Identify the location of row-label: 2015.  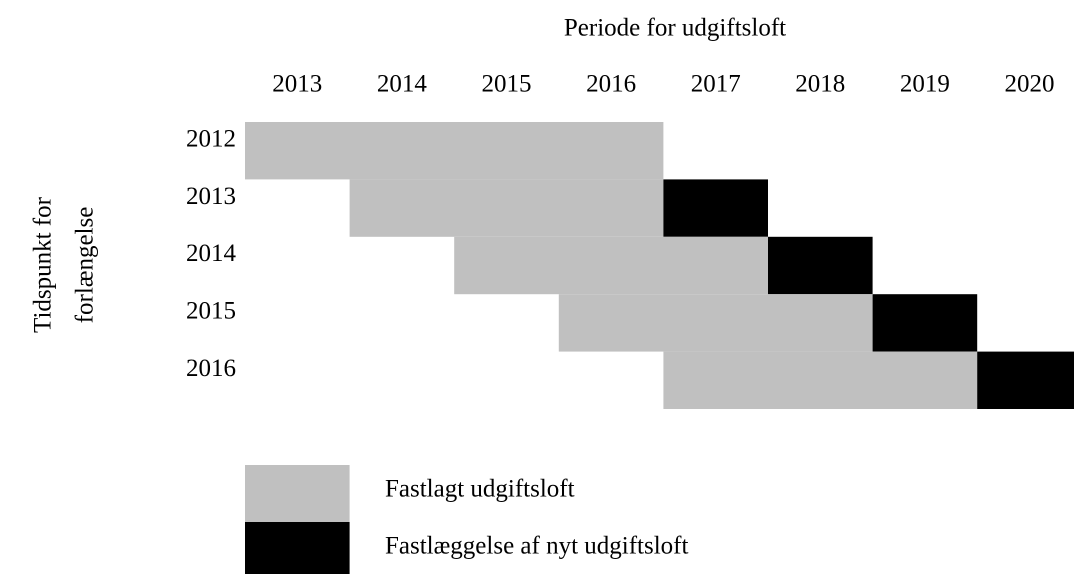
(211, 311).